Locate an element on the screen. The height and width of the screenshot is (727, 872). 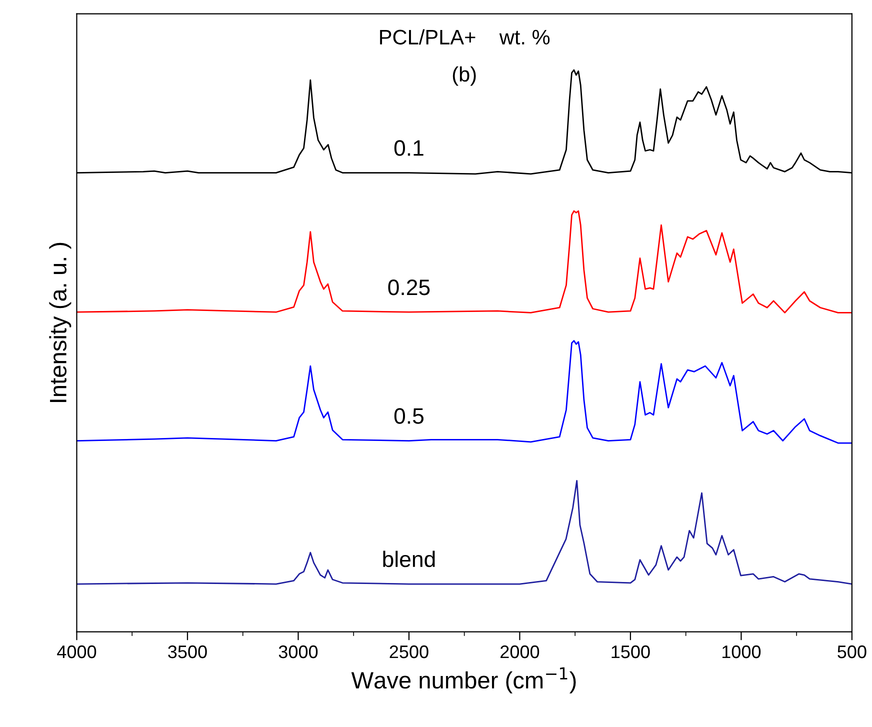
chart-title: PCL/PLA+ wt. % is located at coordinates (465, 37).